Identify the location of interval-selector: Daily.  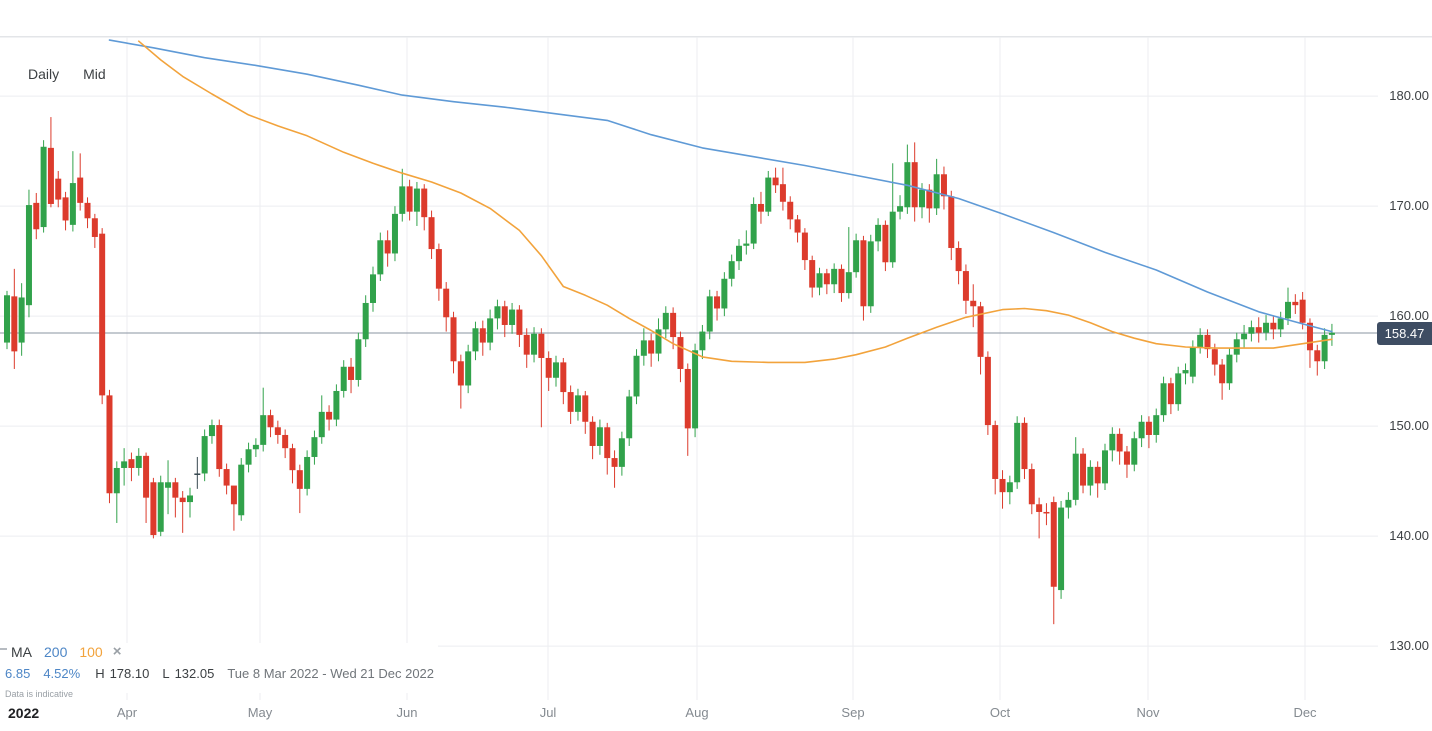
(44, 74).